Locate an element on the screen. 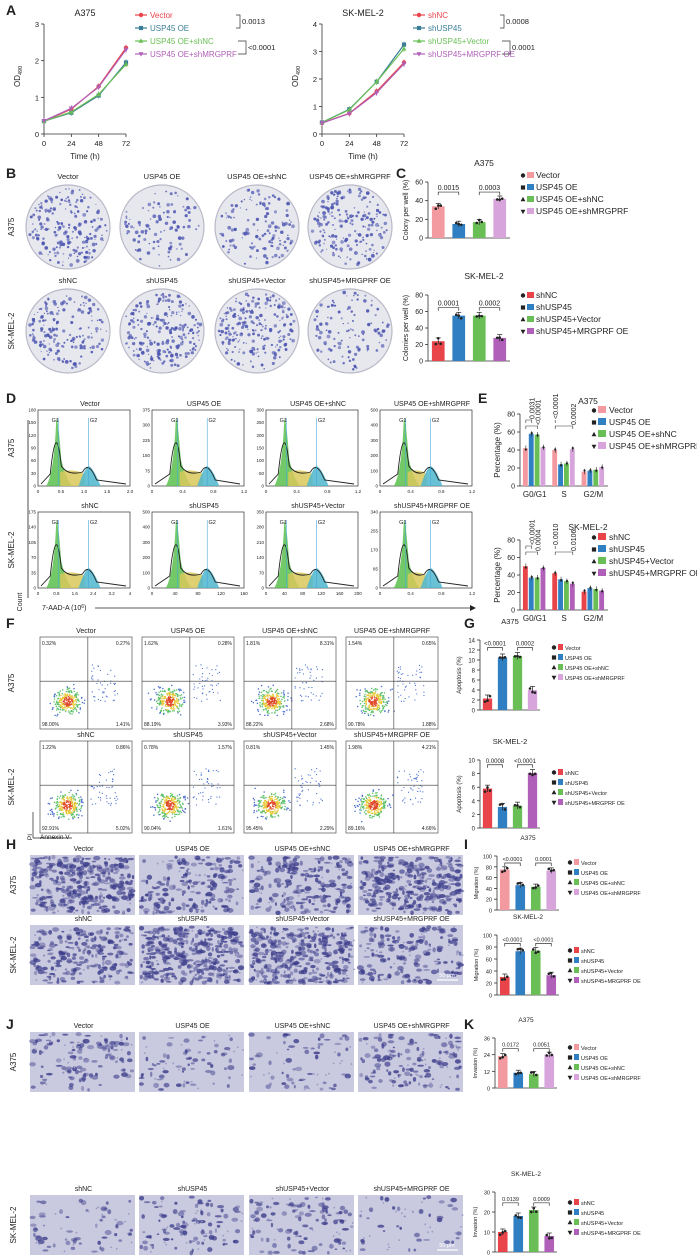 Image resolution: width=697 pixels, height=1259 pixels. histogram-outline is located at coordinates (83, 565).